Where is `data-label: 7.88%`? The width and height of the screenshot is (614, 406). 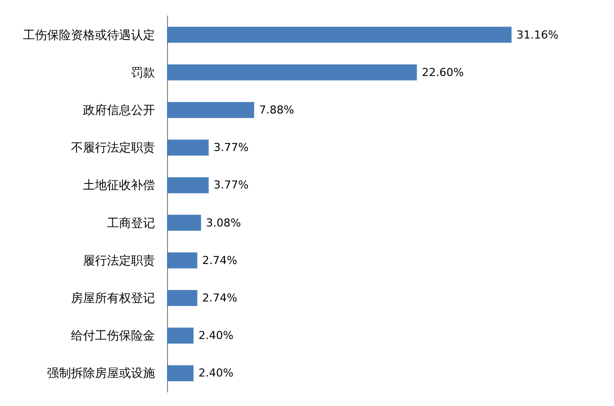
data-label: 7.88% is located at coordinates (276, 110).